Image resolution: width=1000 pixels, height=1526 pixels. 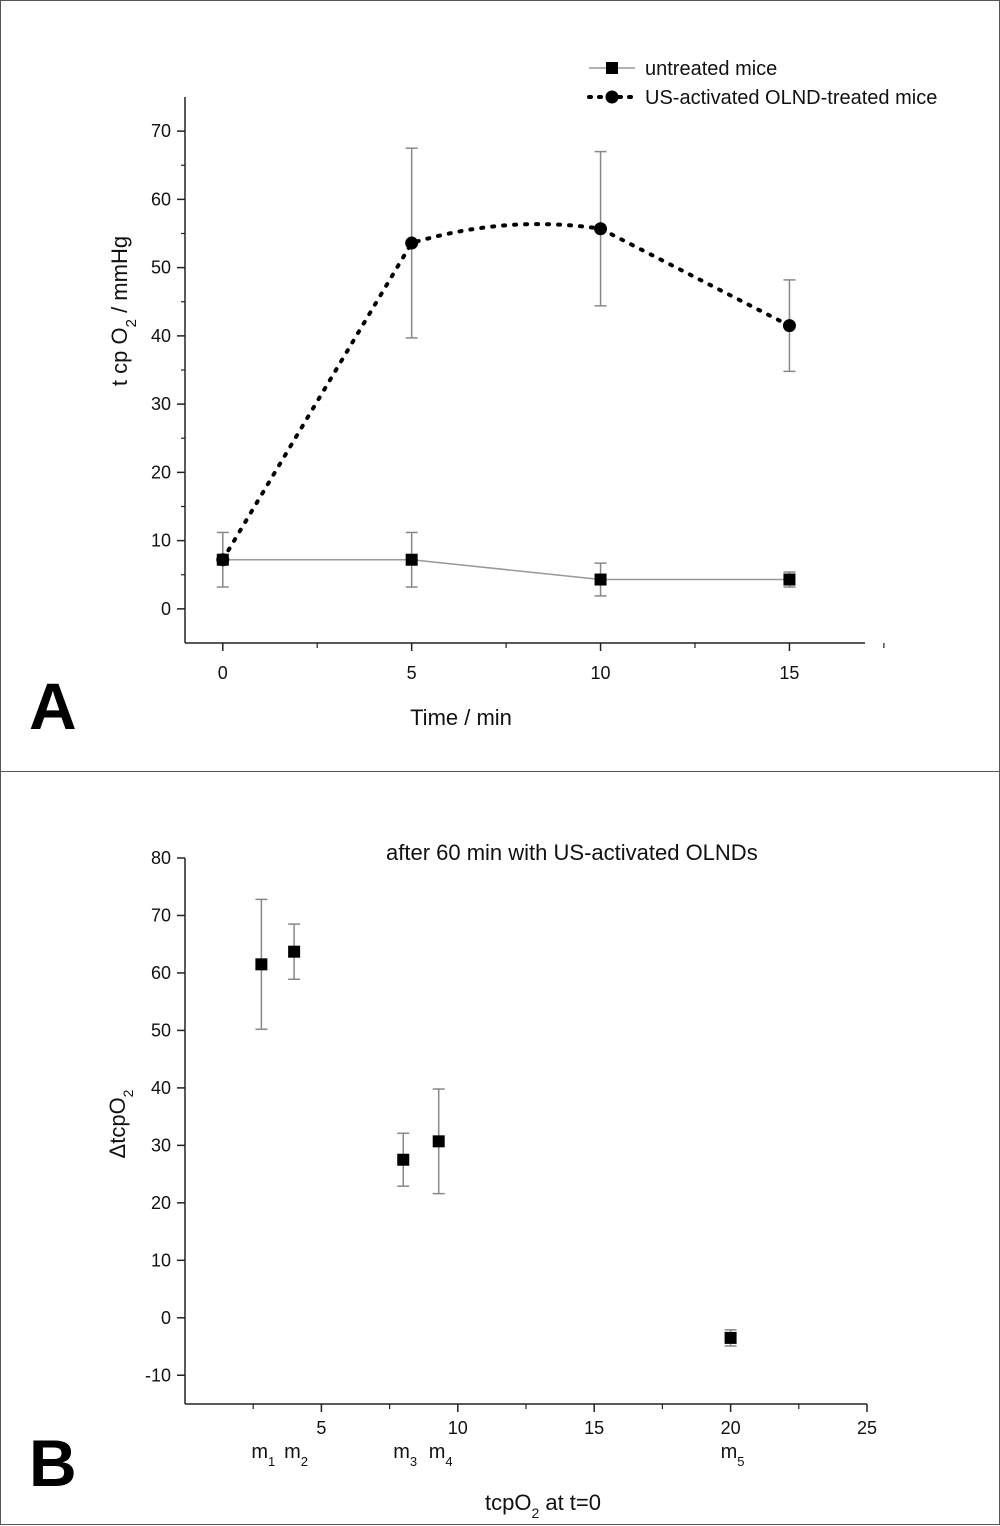 What do you see at coordinates (867, 1428) in the screenshot?
I see `x-tick-label: 25` at bounding box center [867, 1428].